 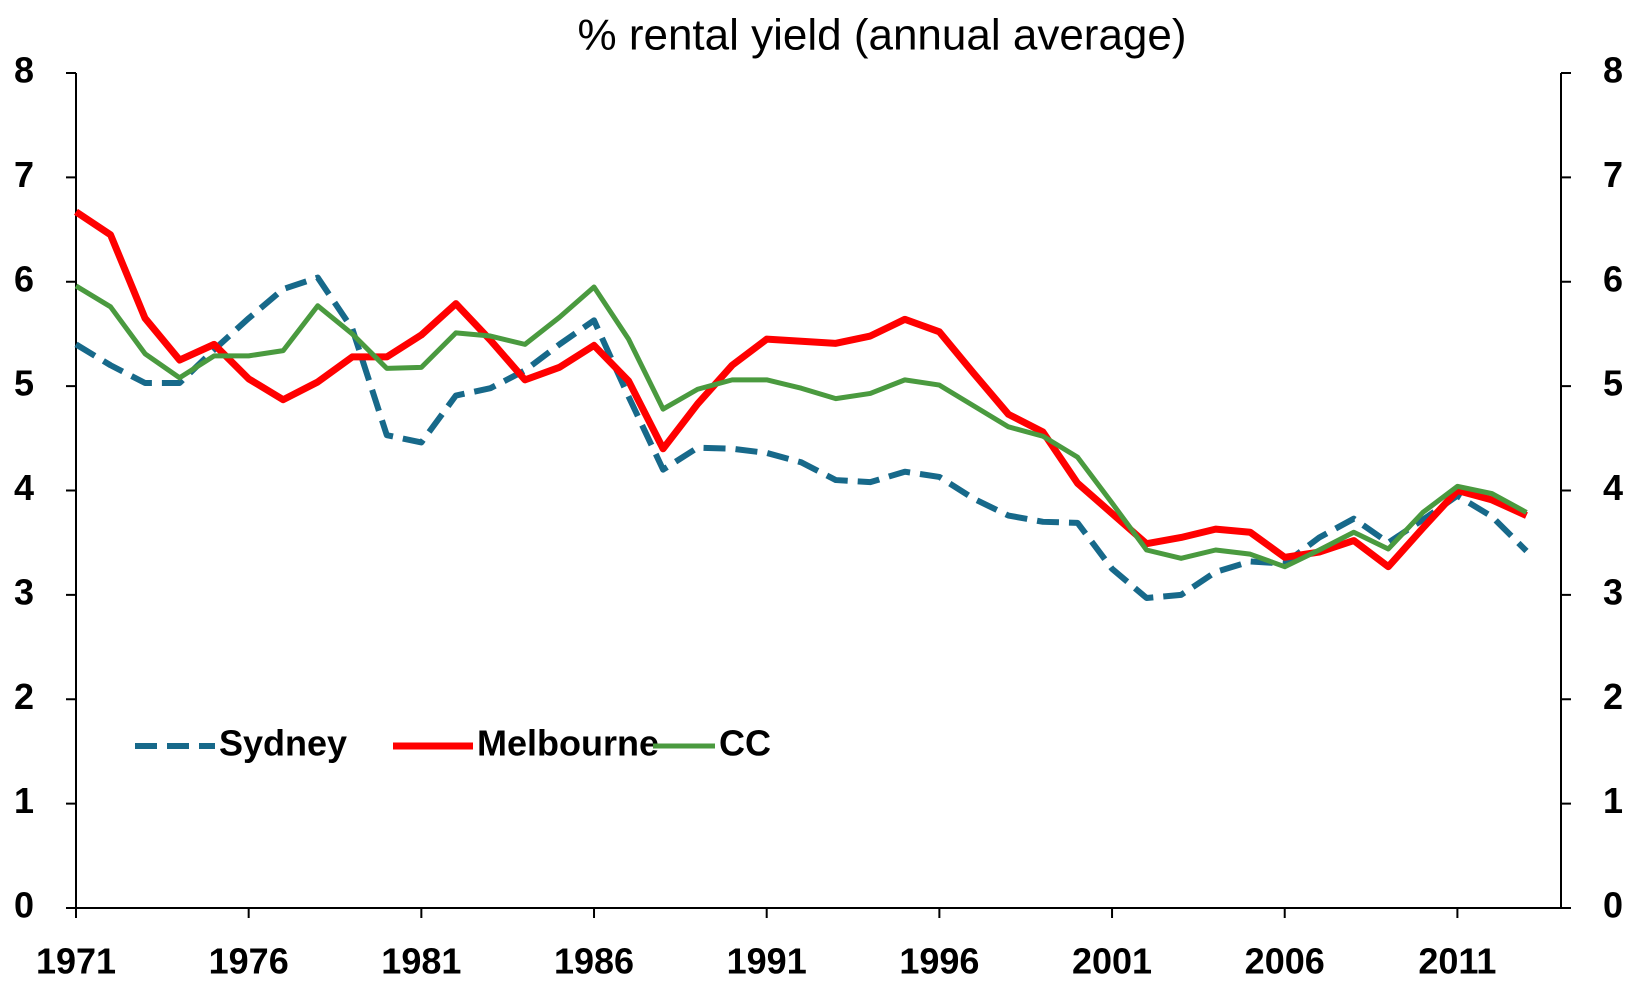 I want to click on y-tick-label: 0, so click(x=24, y=905).